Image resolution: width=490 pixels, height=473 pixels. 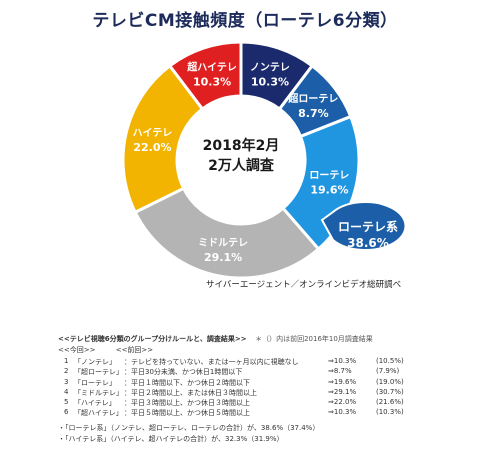 I want to click on rules-row-now: ⇒19.6%, so click(x=342, y=381).